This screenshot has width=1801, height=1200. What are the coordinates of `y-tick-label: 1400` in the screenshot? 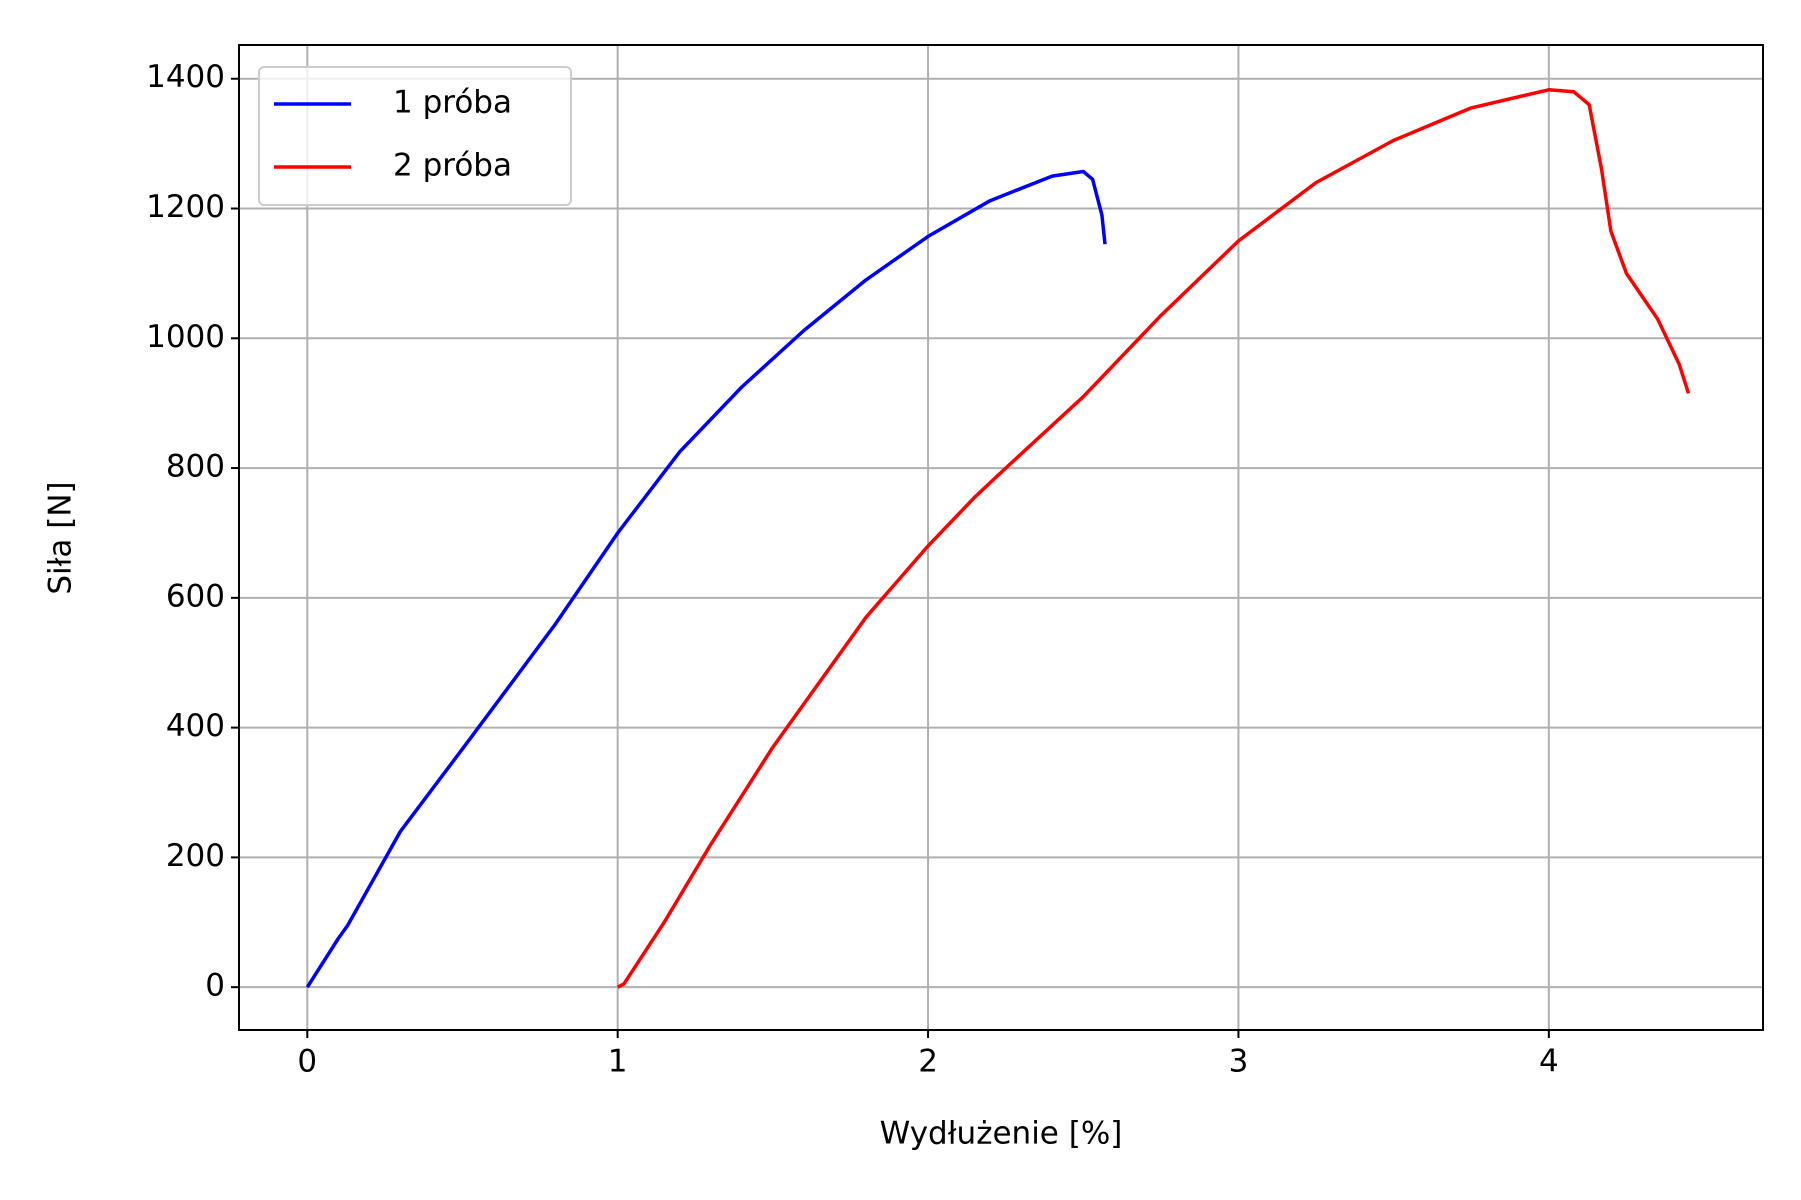 It's located at (185, 77).